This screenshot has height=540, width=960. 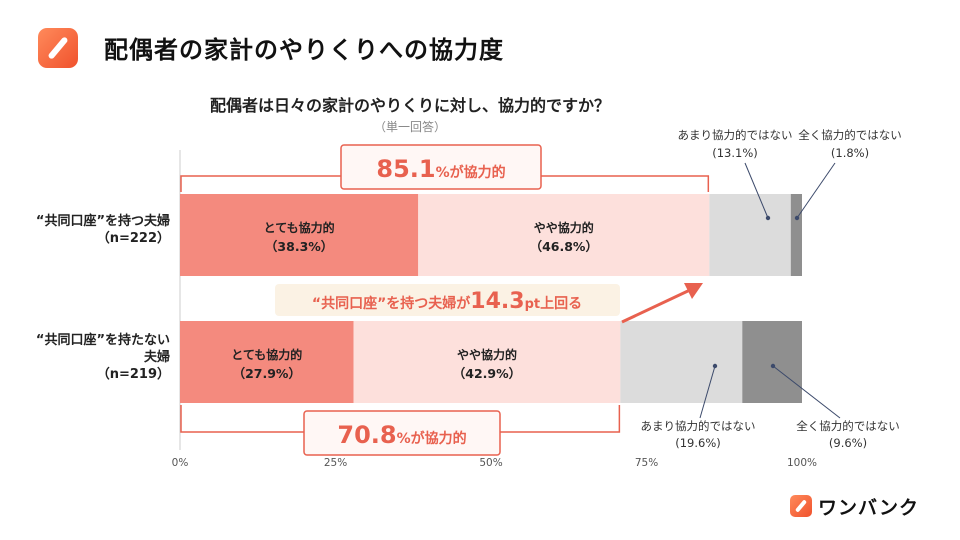 What do you see at coordinates (102, 357) in the screenshot?
I see `category-label-no-joint-account: “共同口座”を持たない 夫婦 （n=219）` at bounding box center [102, 357].